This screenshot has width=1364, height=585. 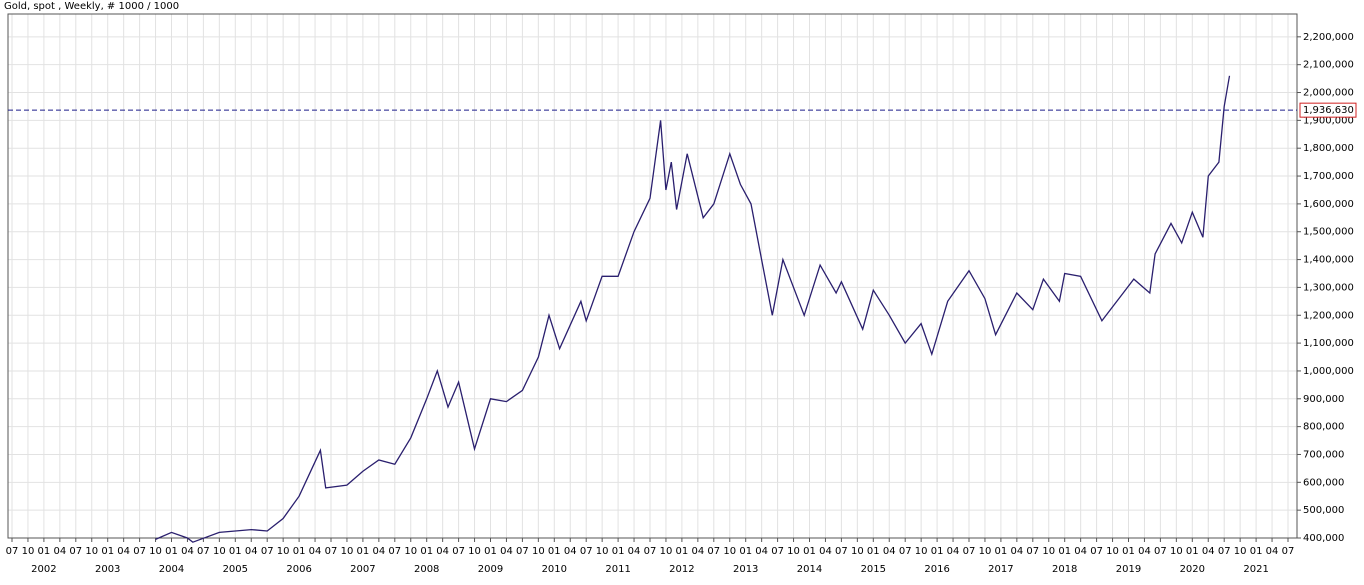 I want to click on year-label: 2007, so click(x=362, y=569).